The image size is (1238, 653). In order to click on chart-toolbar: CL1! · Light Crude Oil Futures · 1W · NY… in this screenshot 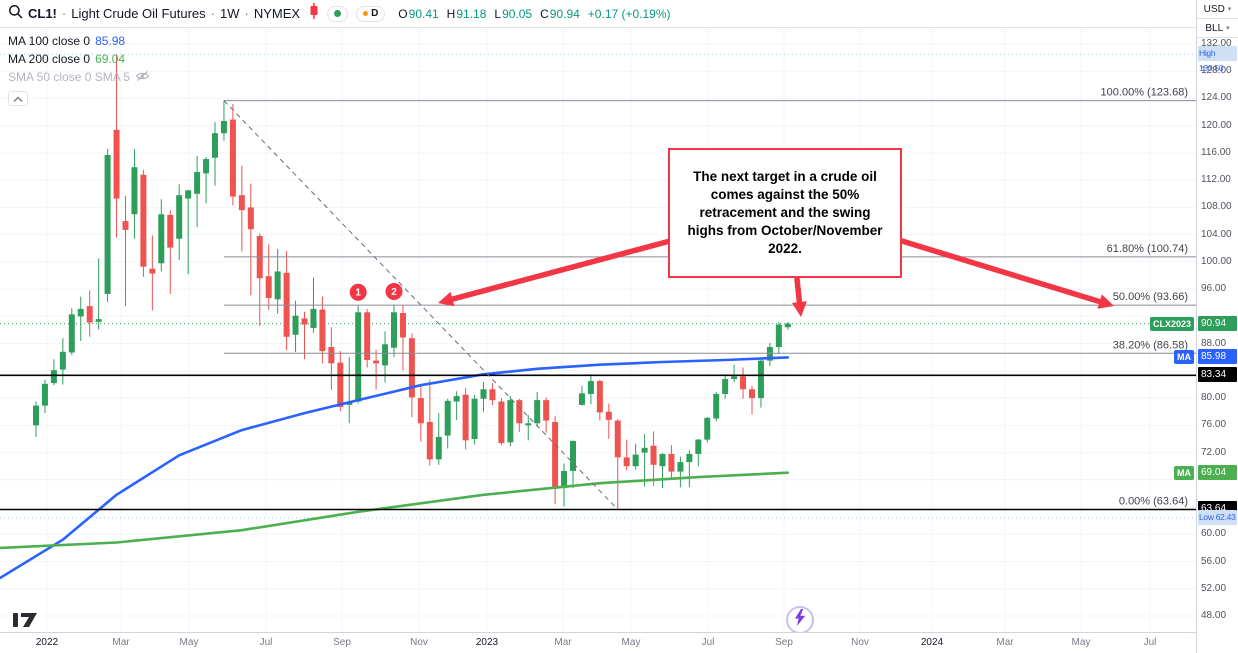, I will do `click(598, 14)`.